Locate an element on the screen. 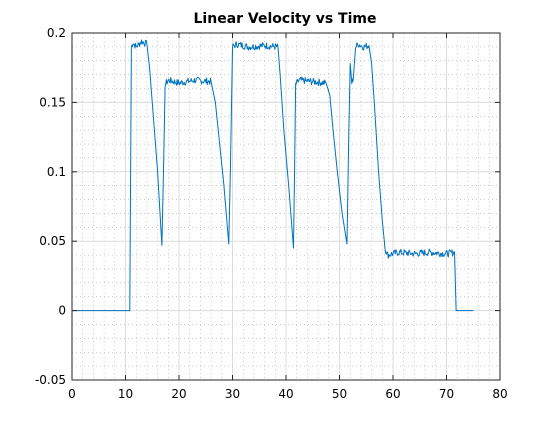  x-tick-label: 50 is located at coordinates (339, 394).